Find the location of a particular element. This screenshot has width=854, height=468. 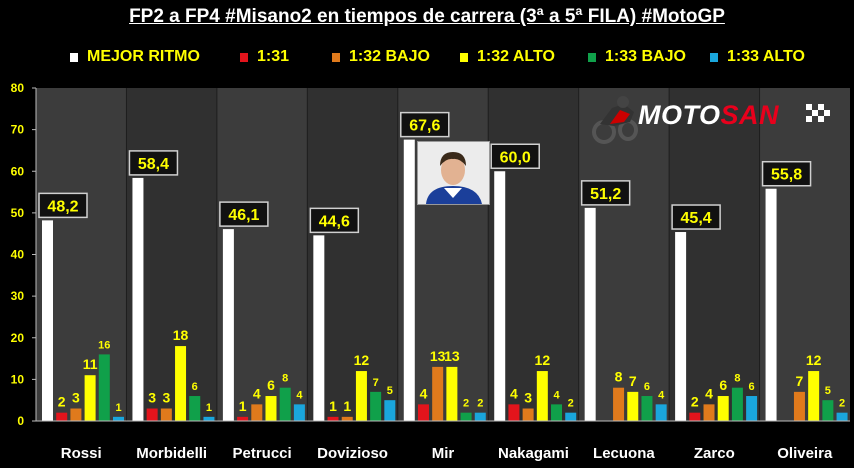

x-category-label: Petrucci is located at coordinates (262, 453).